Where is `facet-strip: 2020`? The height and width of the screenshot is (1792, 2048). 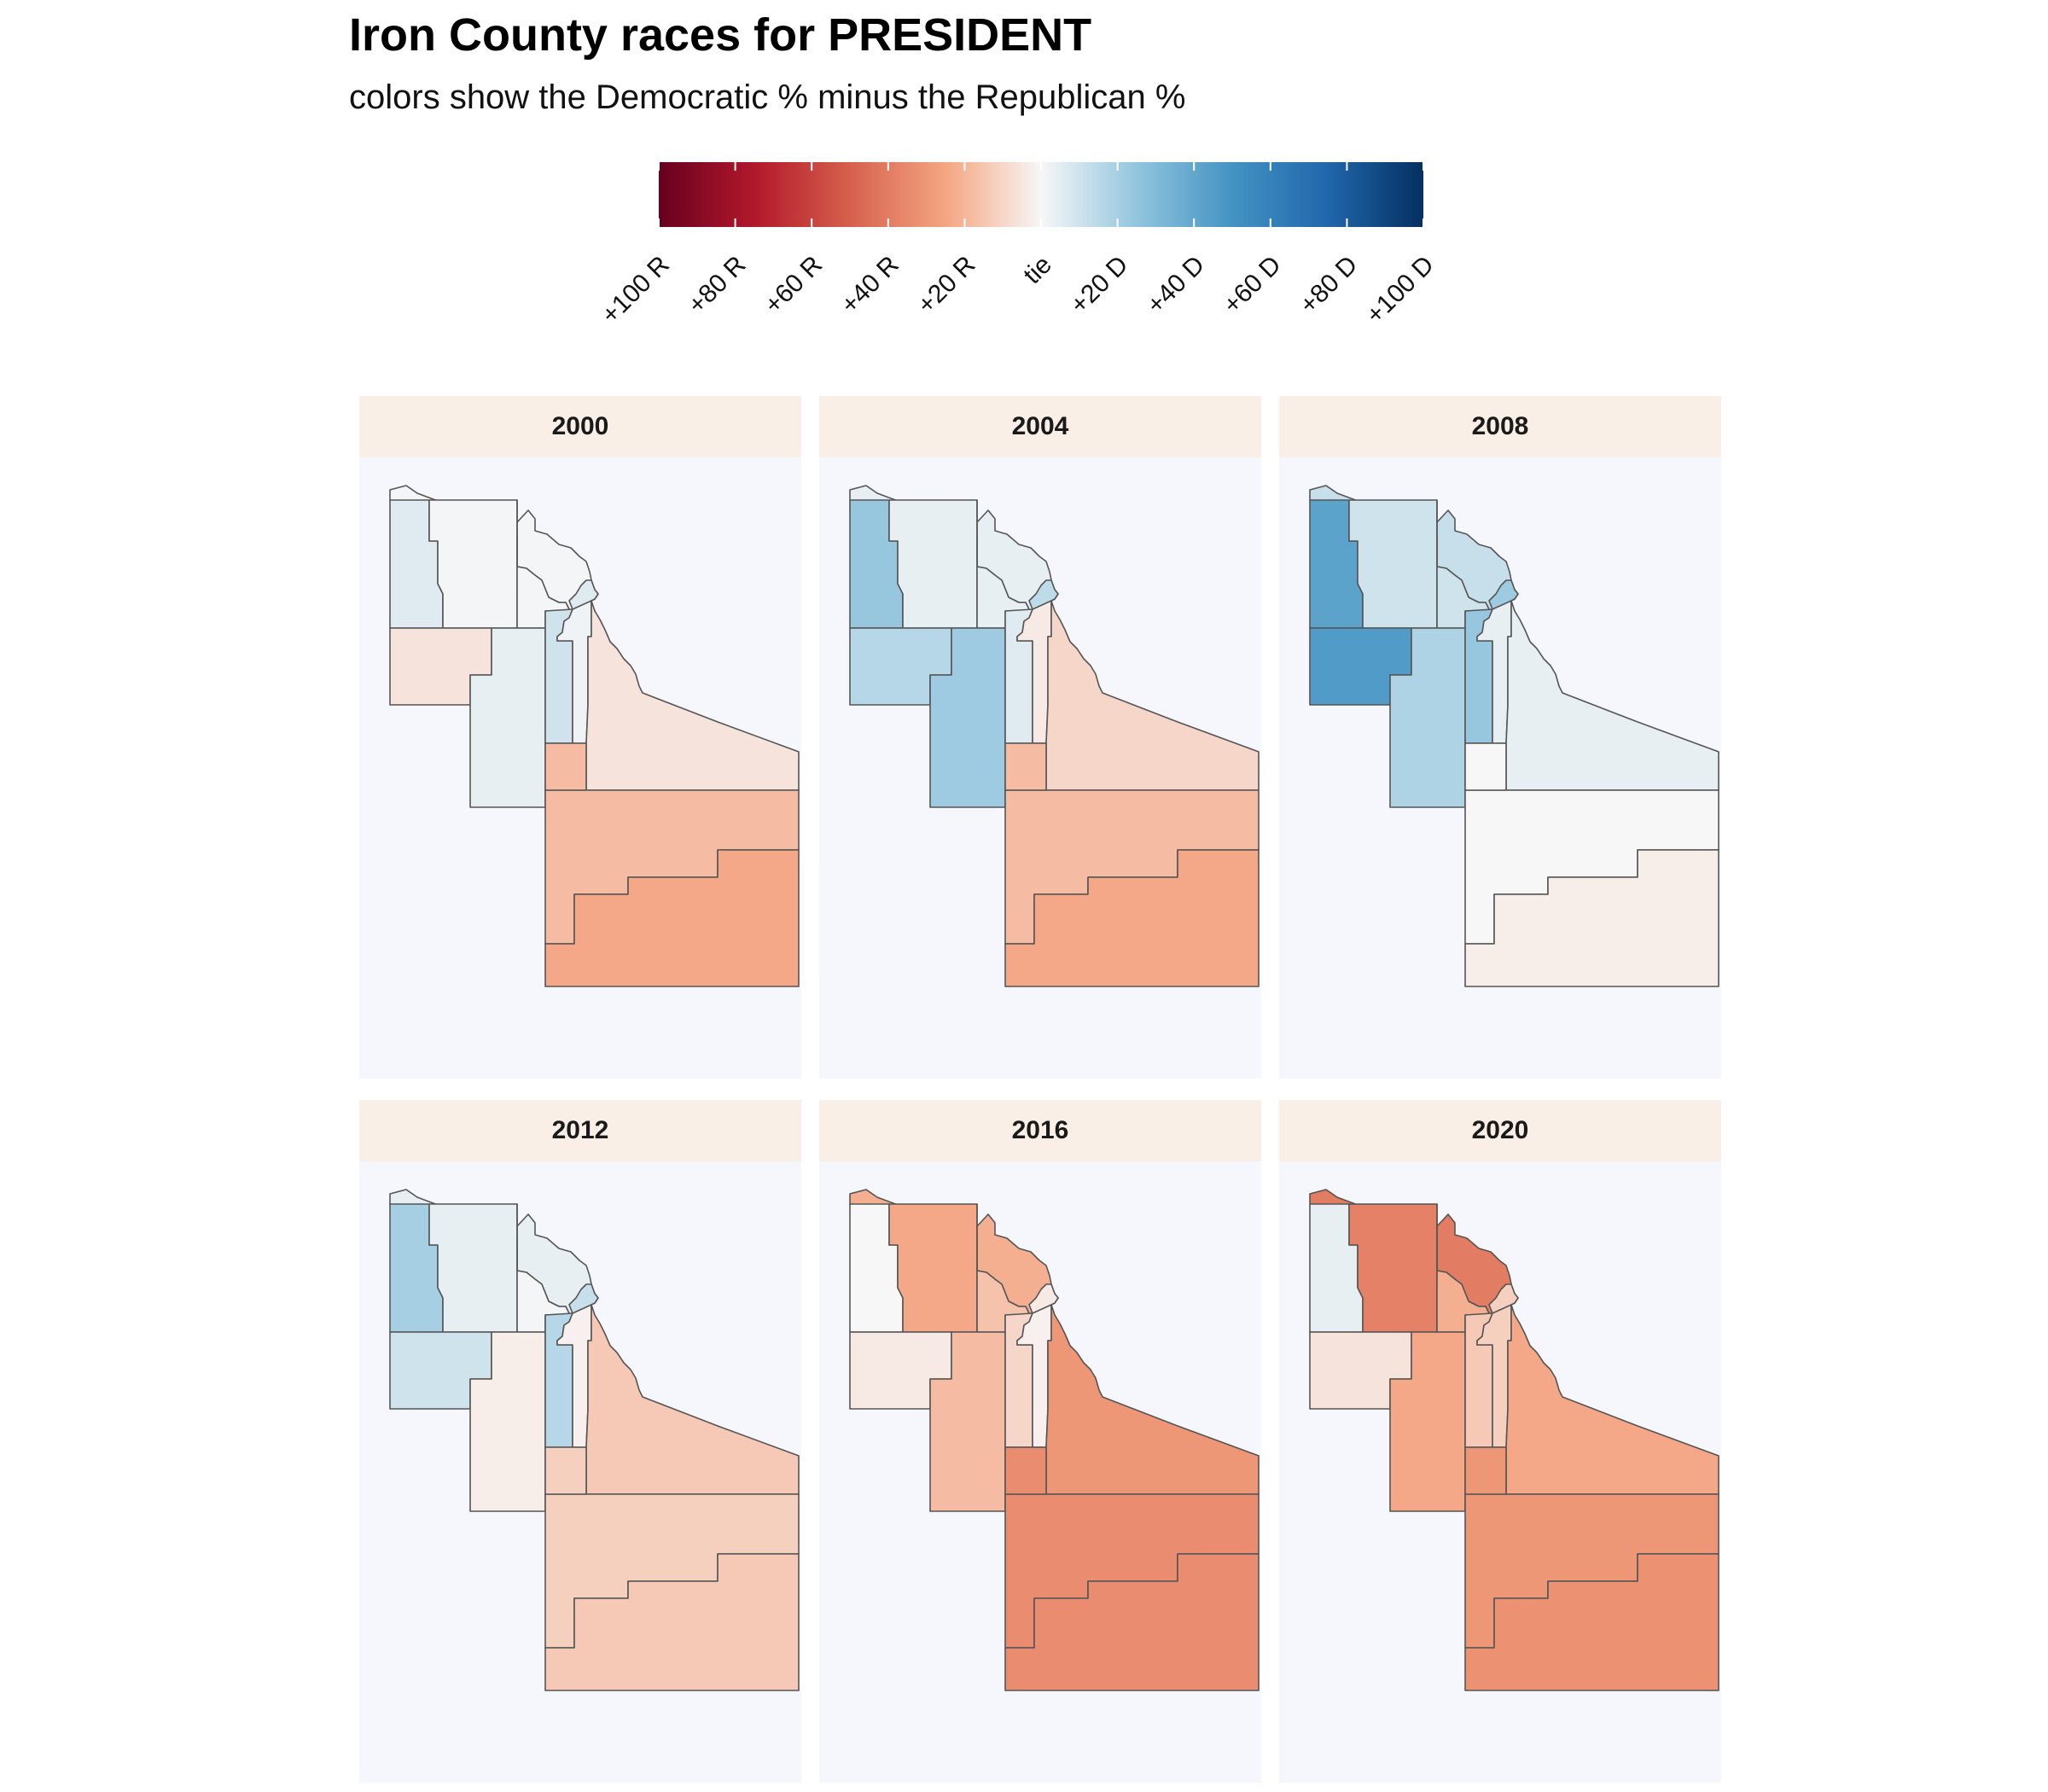
facet-strip: 2020 is located at coordinates (1500, 1130).